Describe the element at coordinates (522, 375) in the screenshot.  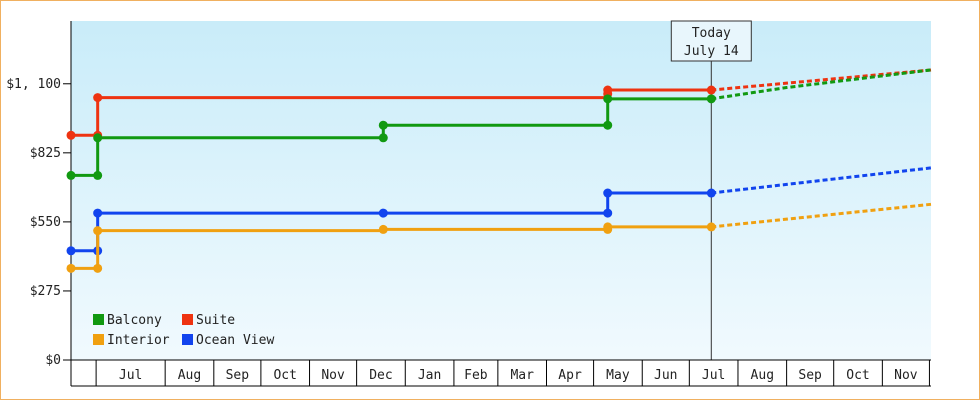
I see `x-tick-label: Mar` at that location.